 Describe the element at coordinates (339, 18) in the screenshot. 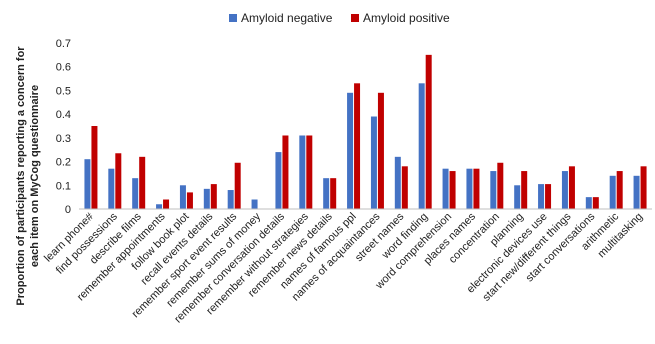

I see `chart-legend: Amyloid negative Amyloid positive` at that location.